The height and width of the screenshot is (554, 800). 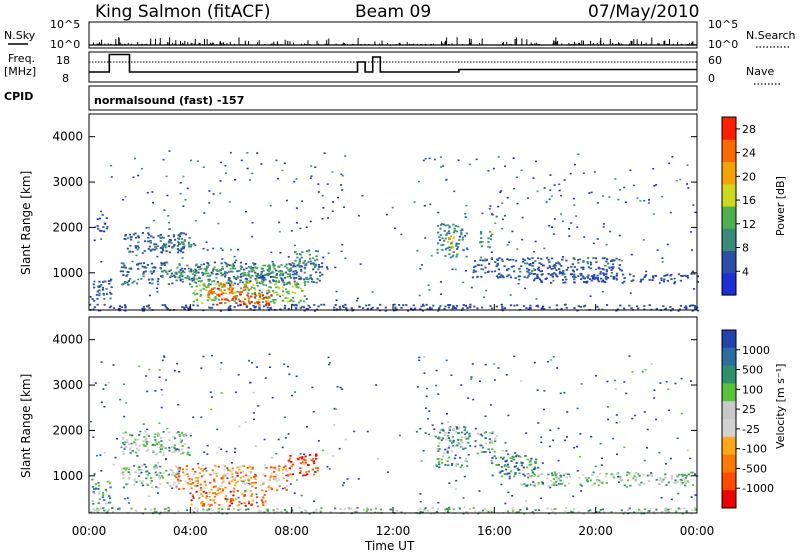 What do you see at coordinates (749, 409) in the screenshot?
I see `colorbar-tick-label: 25` at bounding box center [749, 409].